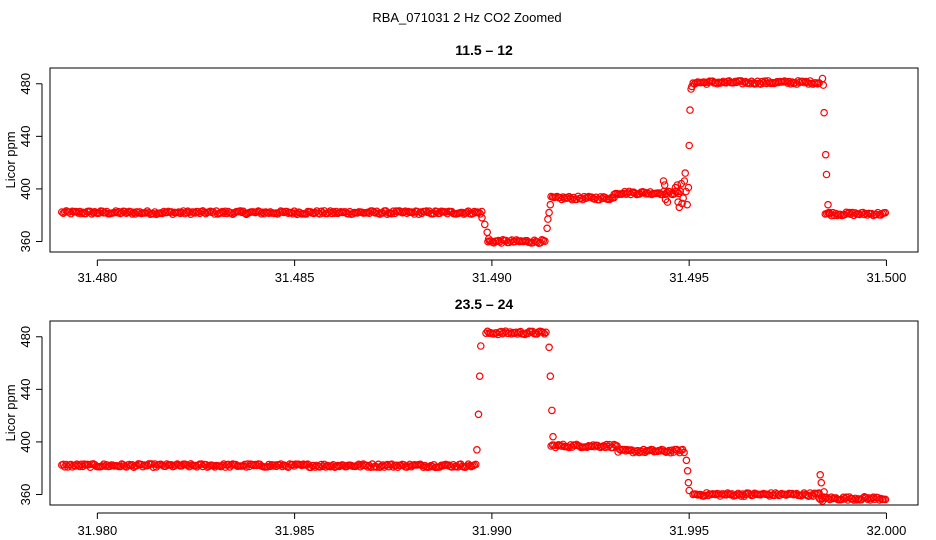 The width and height of the screenshot is (936, 540). I want to click on chart-title: 23.5 – 24, so click(484, 304).